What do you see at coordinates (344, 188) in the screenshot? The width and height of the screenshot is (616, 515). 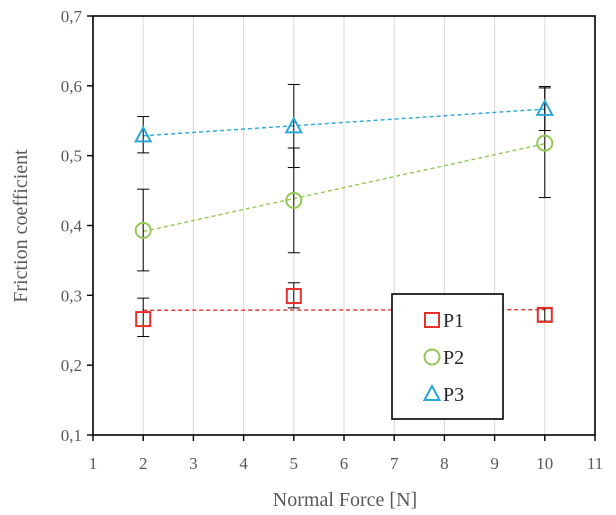 I see `trendline-P2` at bounding box center [344, 188].